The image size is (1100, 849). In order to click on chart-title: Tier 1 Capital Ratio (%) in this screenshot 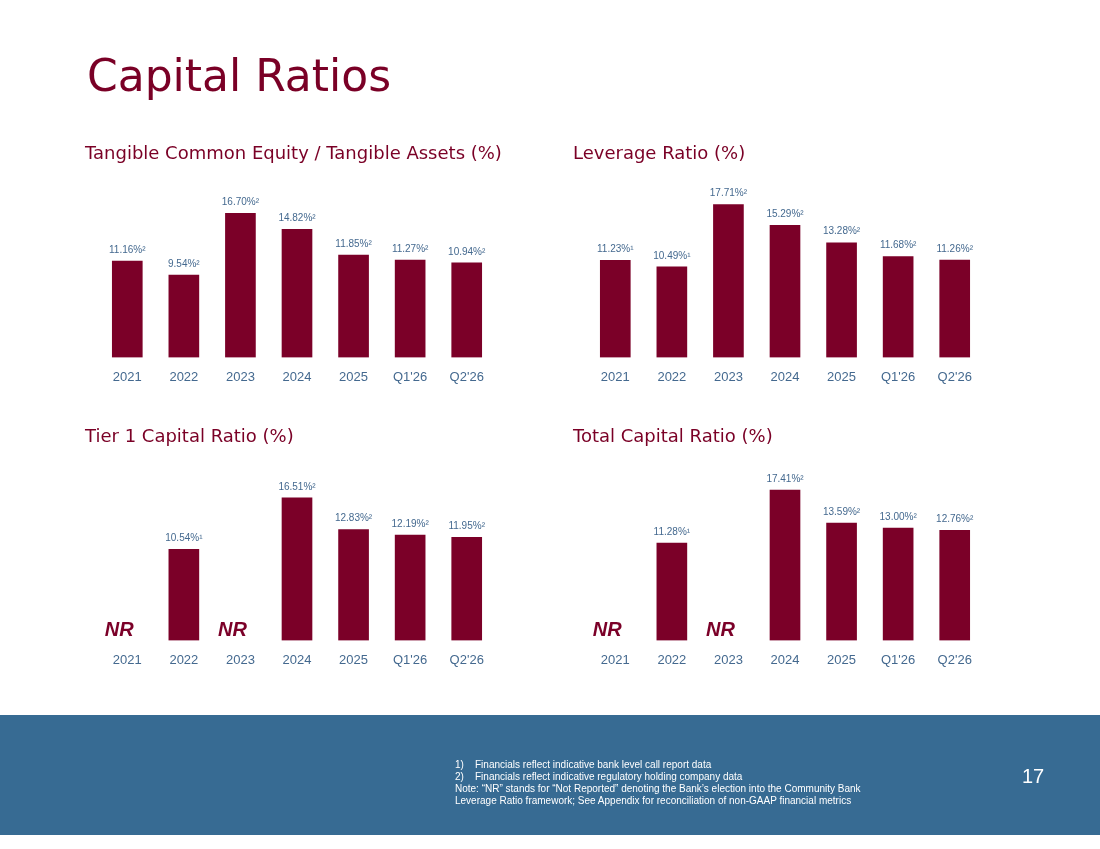, I will do `click(190, 436)`.